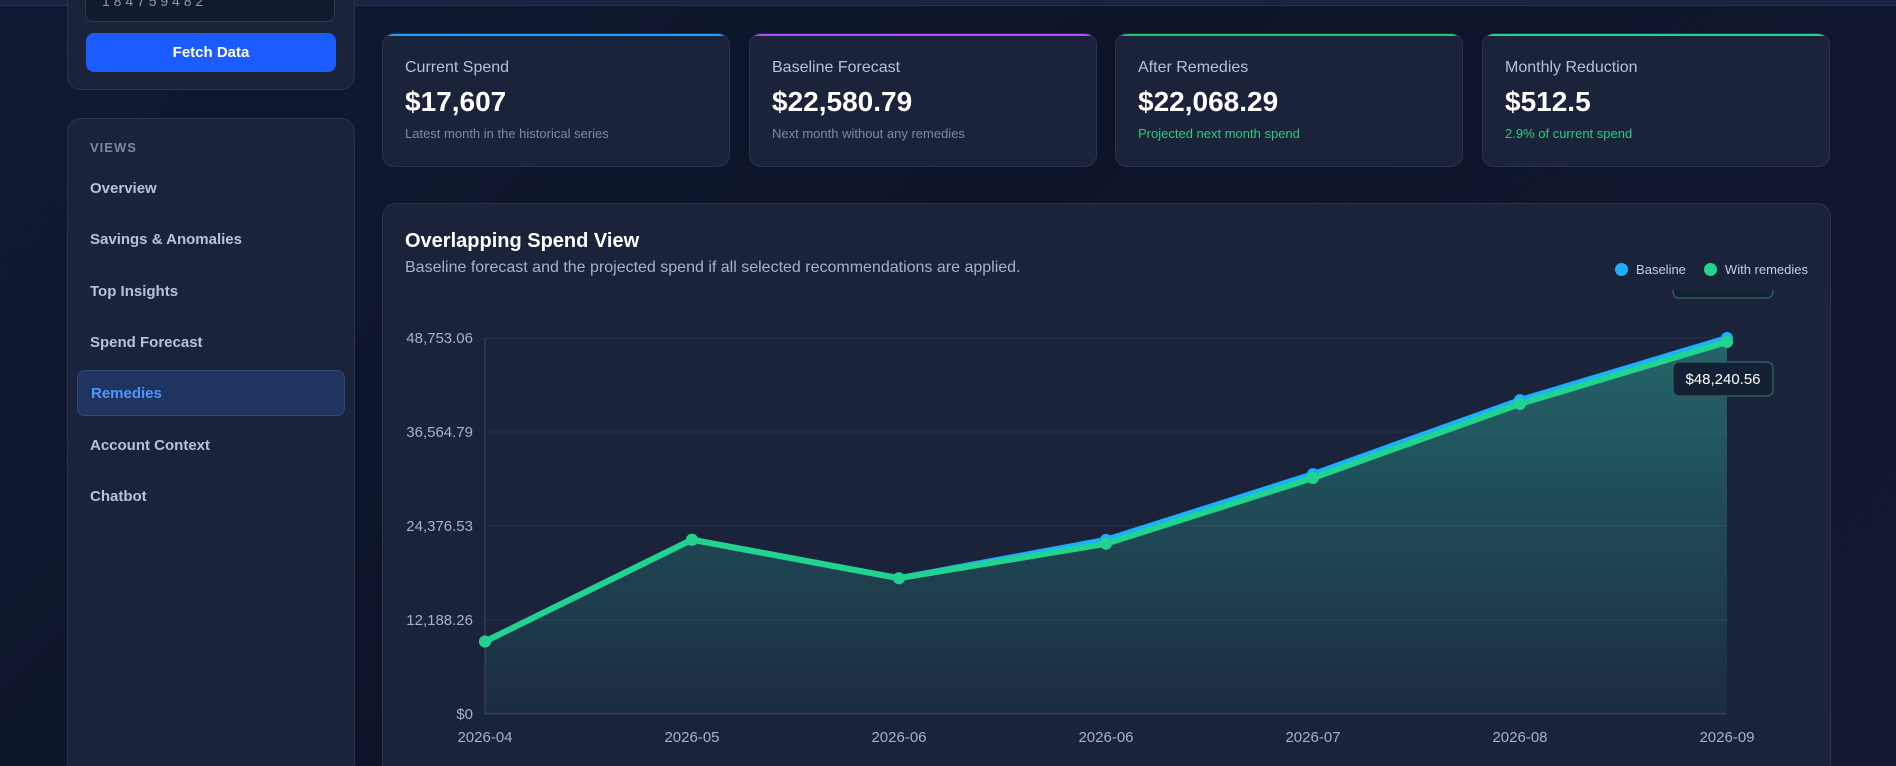 This screenshot has width=1896, height=766. Describe the element at coordinates (1726, 737) in the screenshot. I see `x-tick-label: 2026-09` at that location.